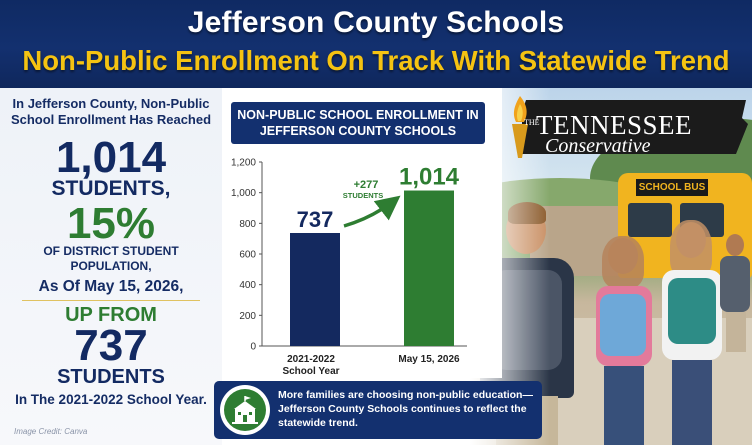 Image resolution: width=752 pixels, height=445 pixels. Describe the element at coordinates (111, 399) in the screenshot. I see `school-year-text: In The 2021-2022 School Year.` at that location.